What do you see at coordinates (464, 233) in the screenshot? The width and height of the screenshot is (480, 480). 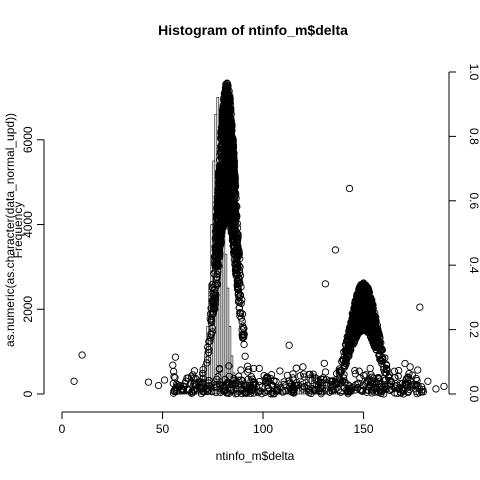 I see `y-axis-right: 0.0 0.2 0.4 0.6 0.8 1.0` at bounding box center [464, 233].